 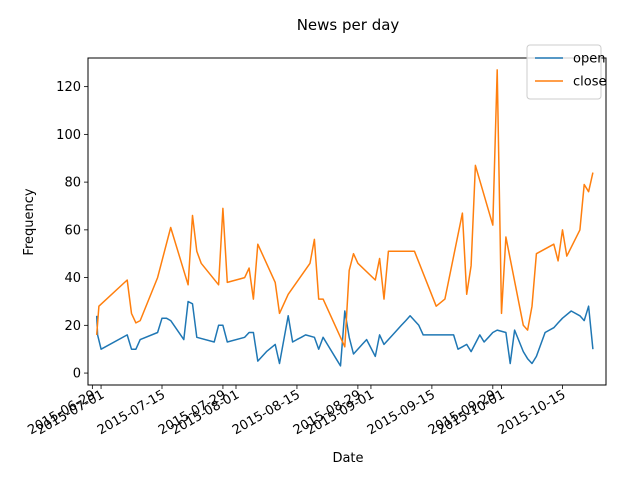 I want to click on chart-title: News per day, so click(x=348, y=25).